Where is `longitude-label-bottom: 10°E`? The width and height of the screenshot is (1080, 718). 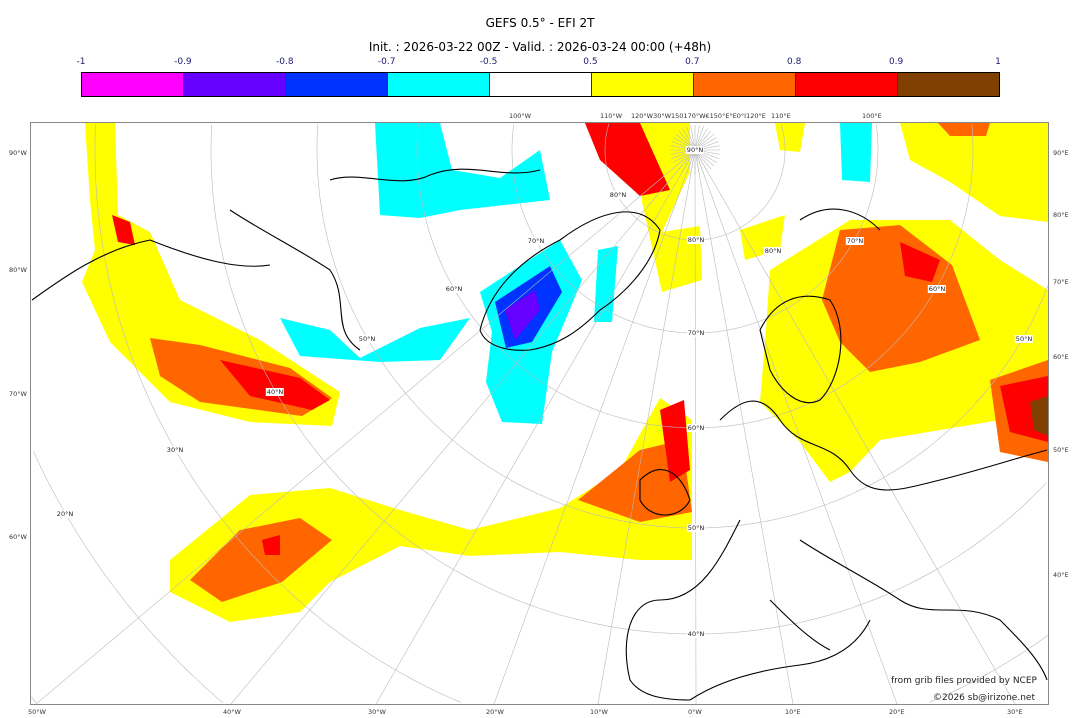 longitude-label-bottom: 10°E is located at coordinates (793, 712).